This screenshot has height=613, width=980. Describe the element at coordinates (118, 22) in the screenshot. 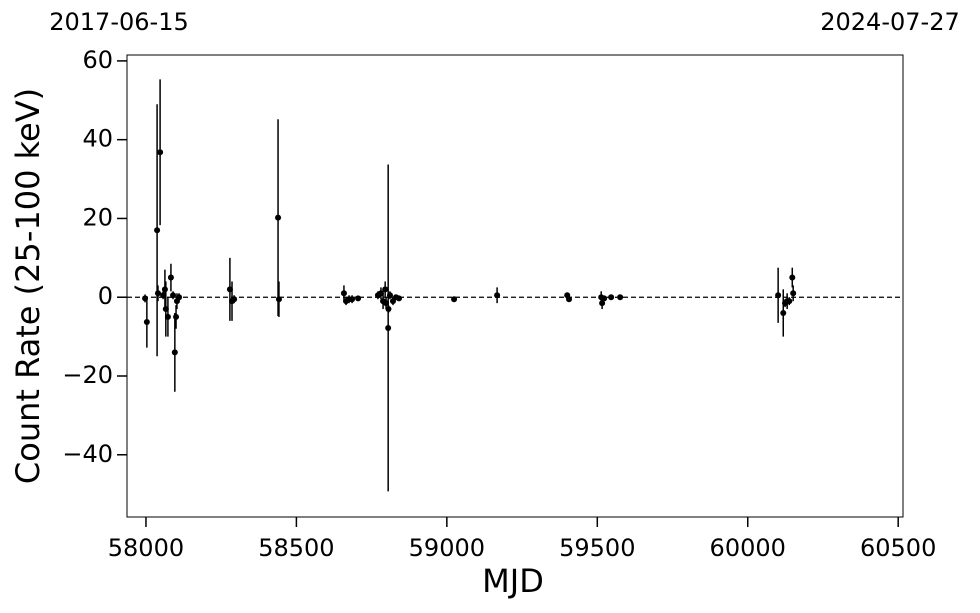

I see `top-left-label: 2017-06-15` at that location.